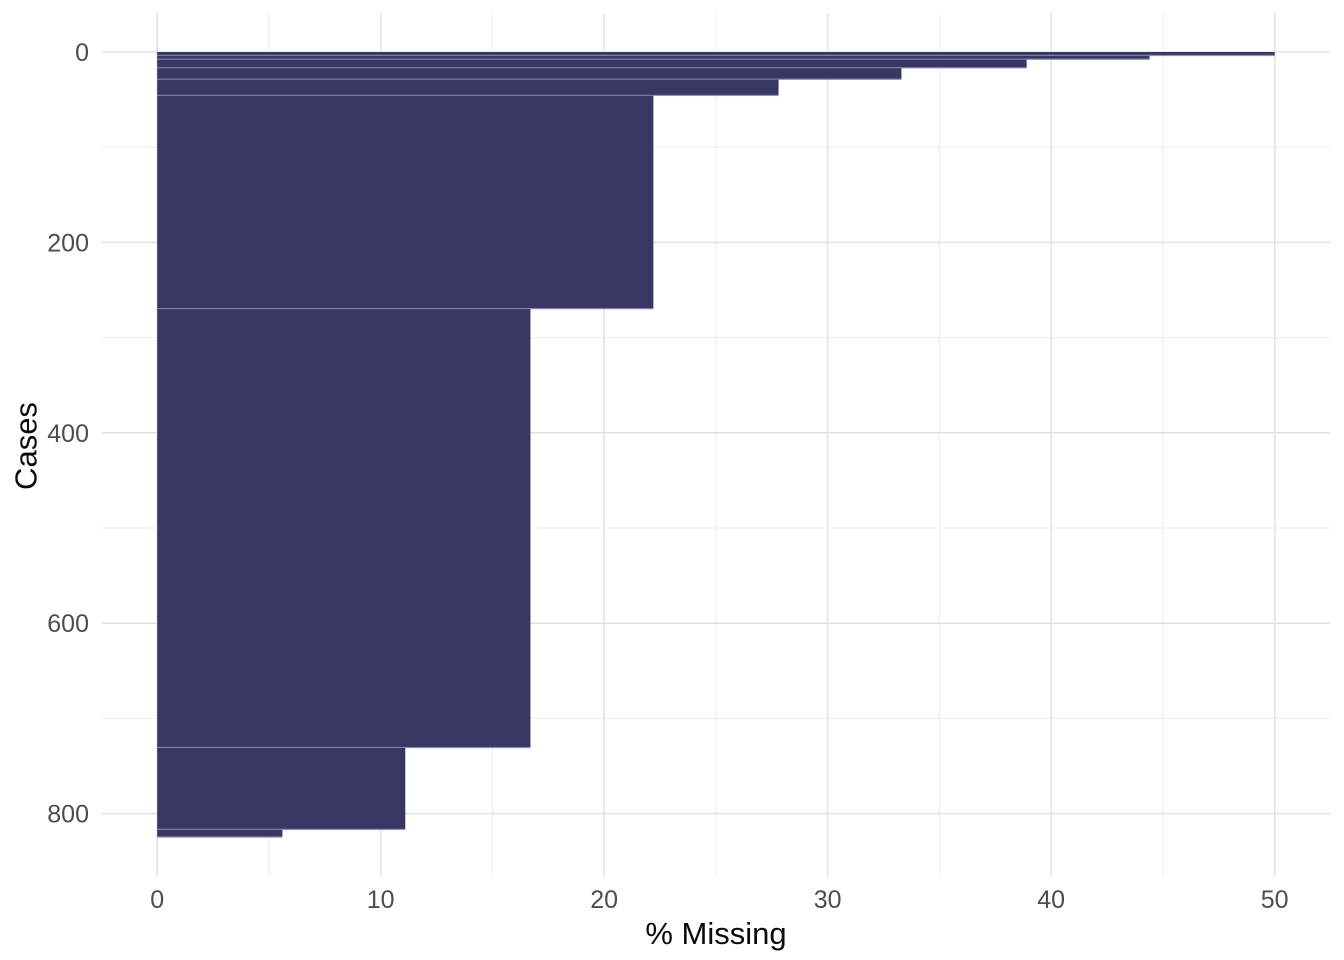  What do you see at coordinates (68, 815) in the screenshot?
I see `y-tick-label: 800` at bounding box center [68, 815].